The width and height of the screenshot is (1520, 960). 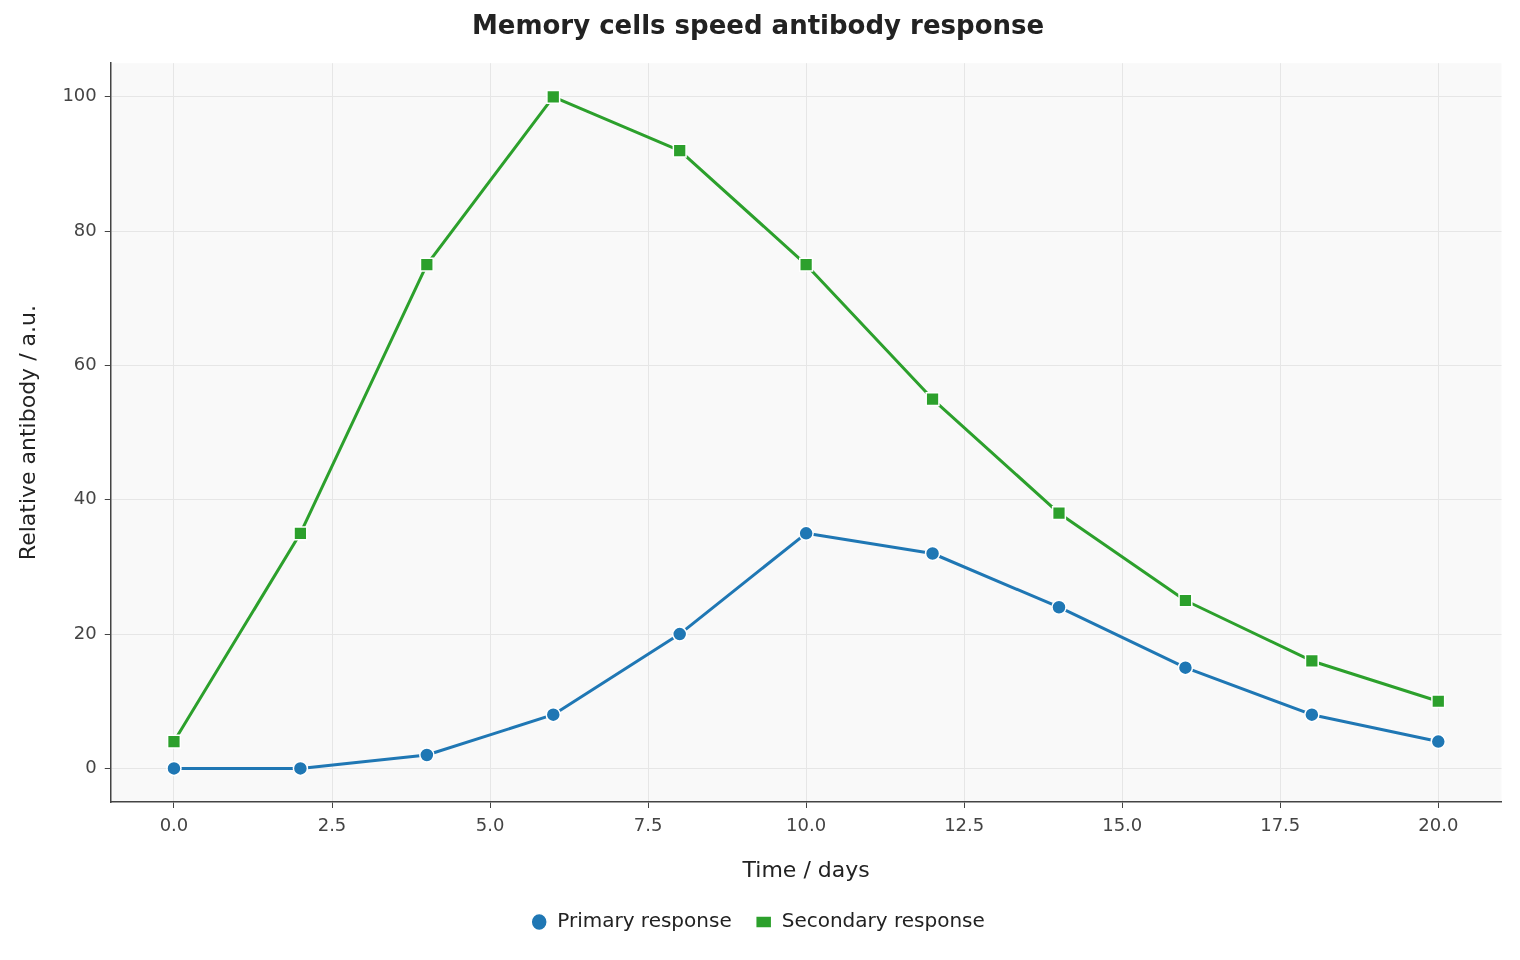 I want to click on y-tick-label: 0, so click(x=91, y=767).